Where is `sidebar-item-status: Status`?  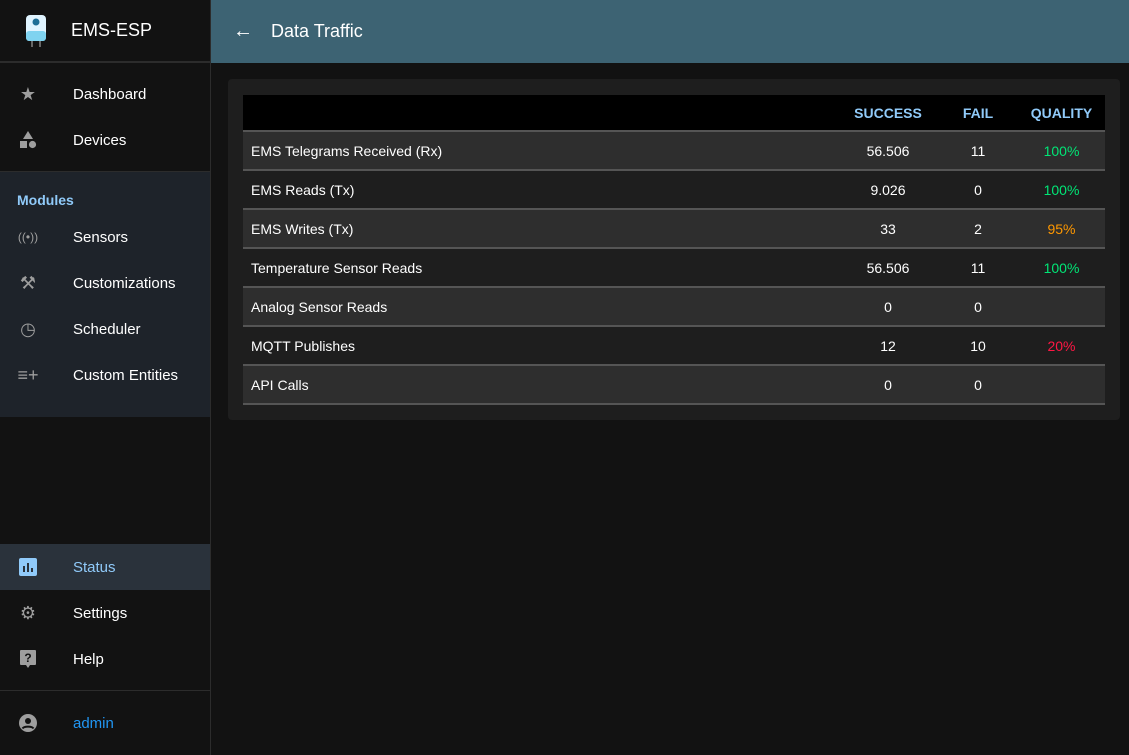
sidebar-item-status: Status is located at coordinates (105, 567).